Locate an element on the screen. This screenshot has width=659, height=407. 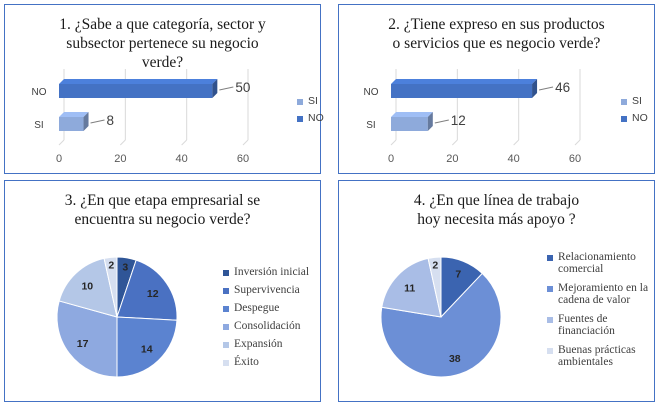
legend-1: SI NO is located at coordinates (310, 112).